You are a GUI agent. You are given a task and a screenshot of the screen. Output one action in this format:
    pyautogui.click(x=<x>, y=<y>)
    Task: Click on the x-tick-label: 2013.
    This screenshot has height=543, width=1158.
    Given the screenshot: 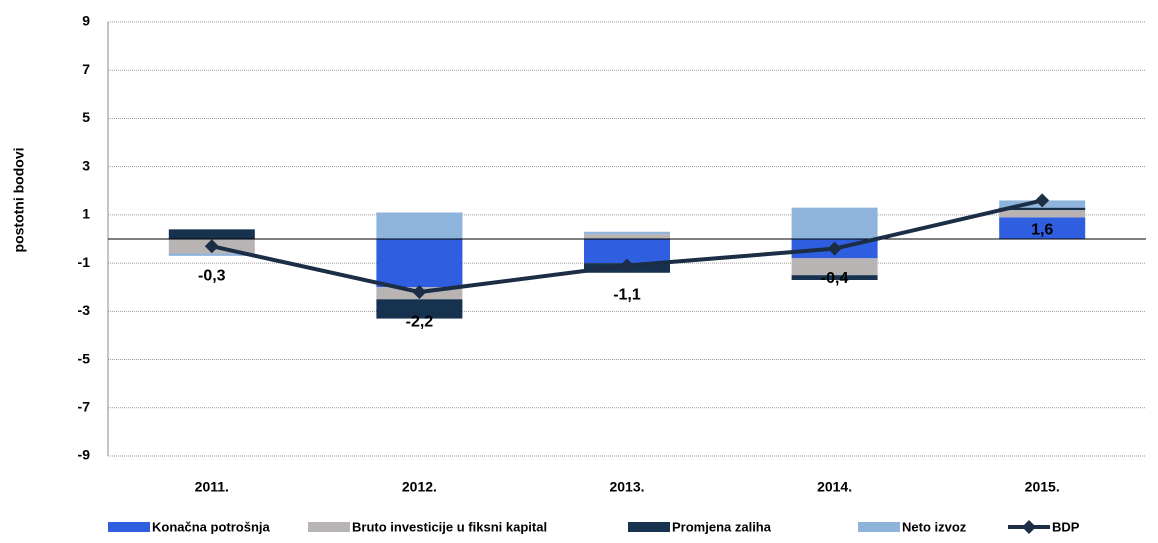 What is the action you would take?
    pyautogui.click(x=626, y=487)
    